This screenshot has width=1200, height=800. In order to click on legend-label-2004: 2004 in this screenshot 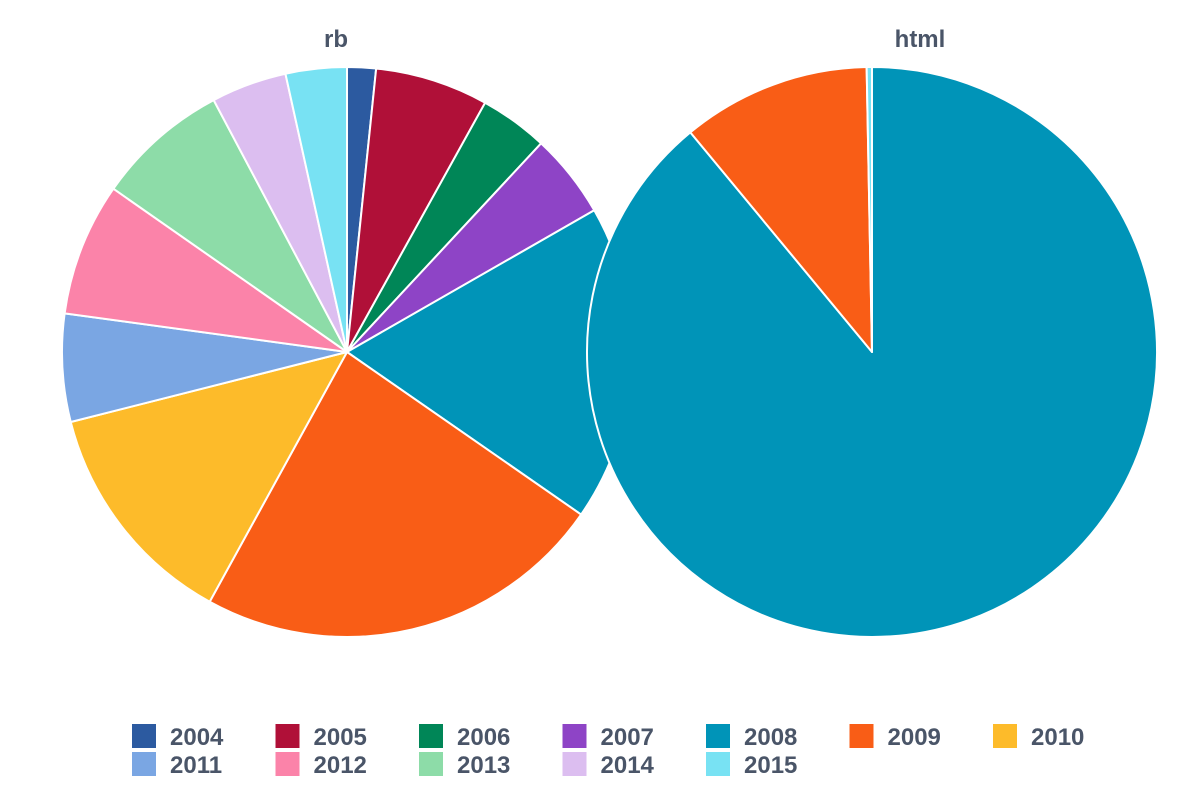, I will do `click(197, 737)`.